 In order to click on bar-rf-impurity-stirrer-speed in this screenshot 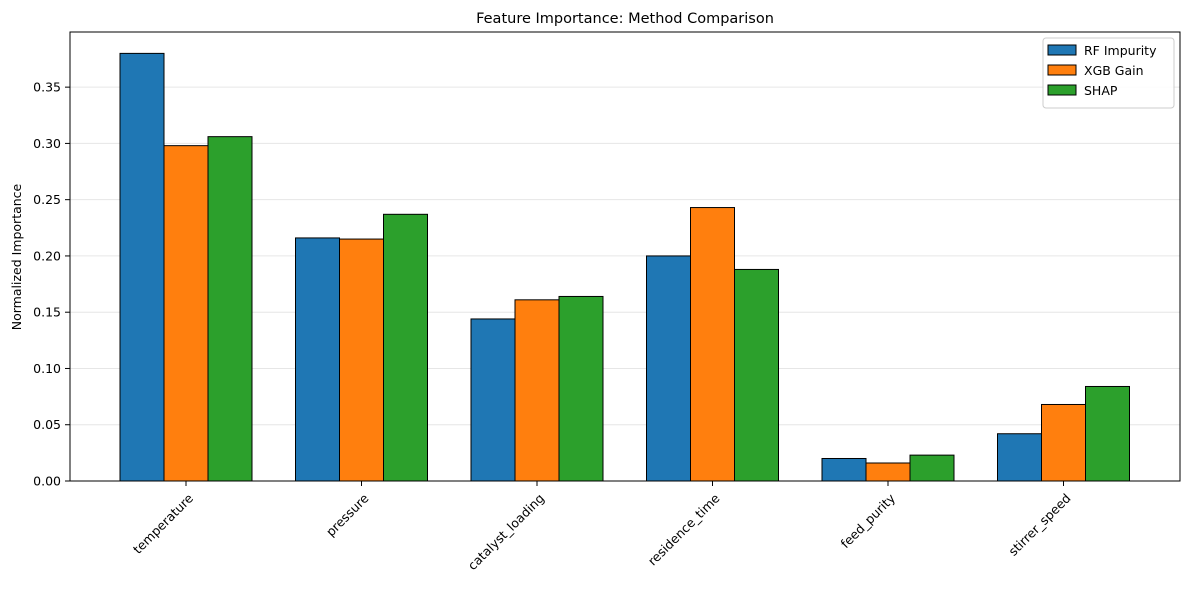, I will do `click(1019, 457)`.